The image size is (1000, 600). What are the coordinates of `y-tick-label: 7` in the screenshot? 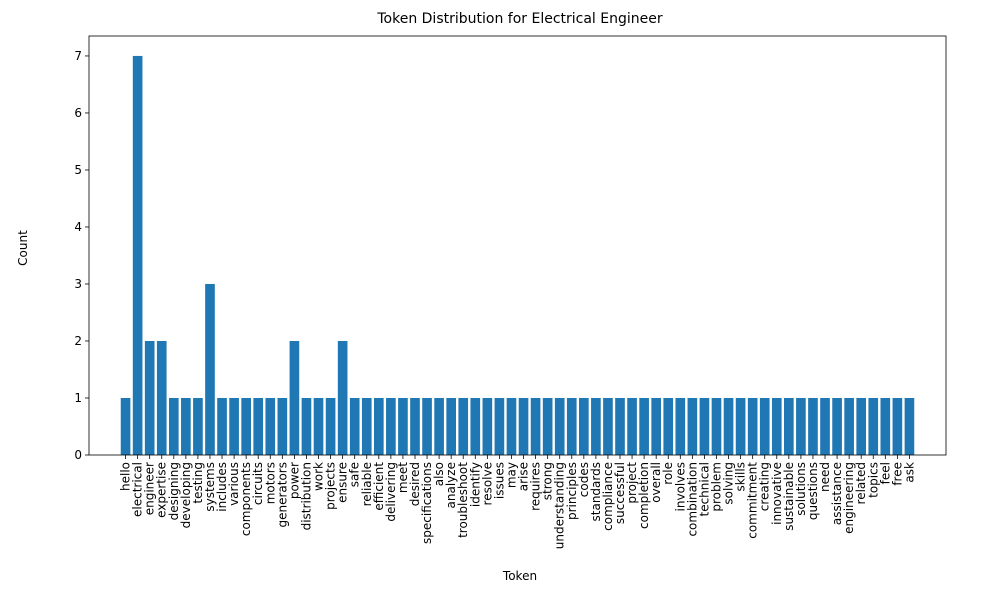 It's located at (78, 56).